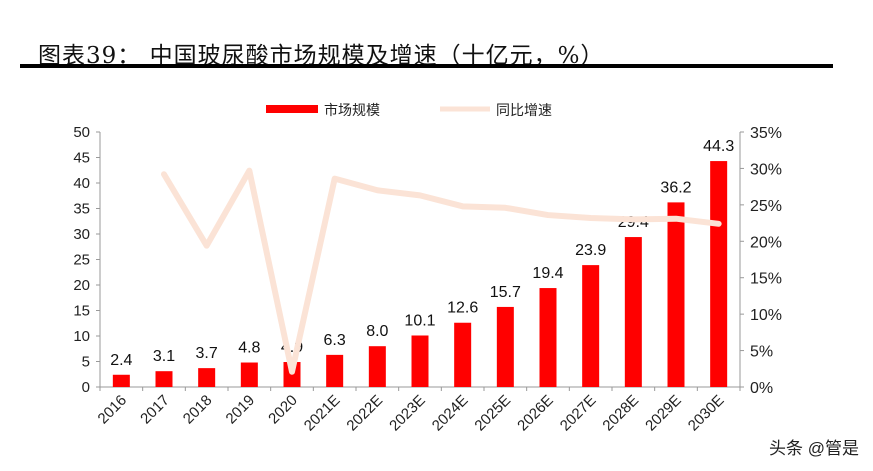 Image resolution: width=873 pixels, height=471 pixels. Describe the element at coordinates (766, 133) in the screenshot. I see `right-tick-label: 35%` at that location.